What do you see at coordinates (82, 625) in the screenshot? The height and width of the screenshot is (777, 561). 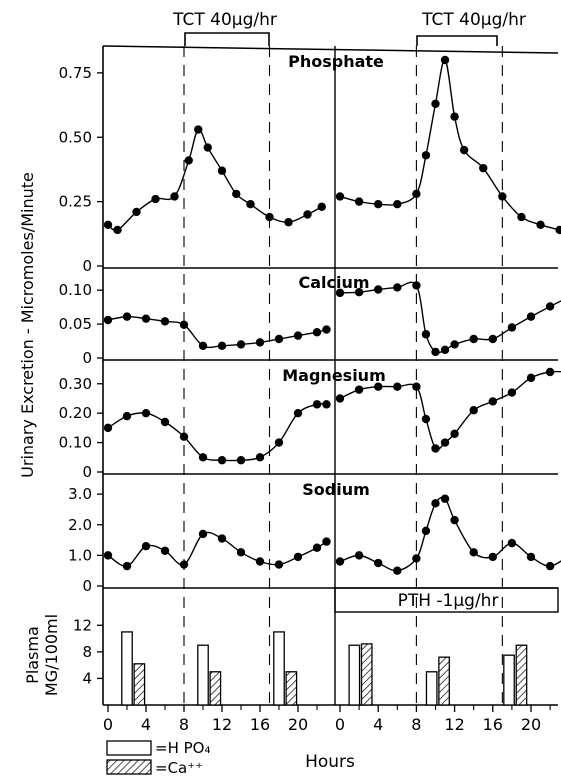 I see `y-tick-label: 12` at bounding box center [82, 625].